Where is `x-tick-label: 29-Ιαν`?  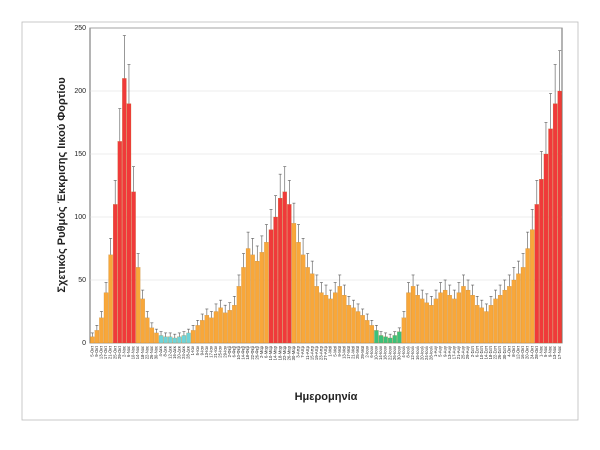 x-tick-label: 29-Ιαν is located at coordinates (224, 352).